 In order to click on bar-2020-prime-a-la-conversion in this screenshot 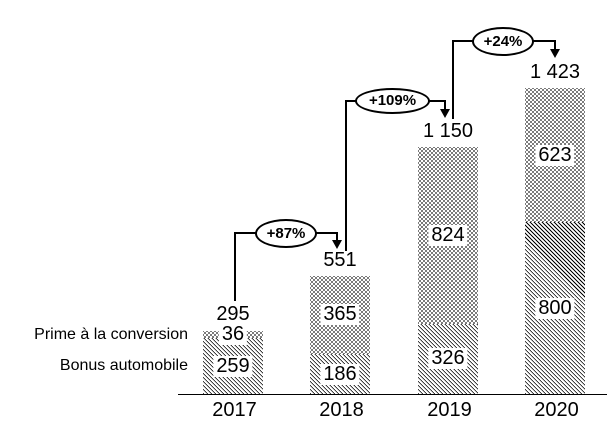, I will do `click(555, 155)`.